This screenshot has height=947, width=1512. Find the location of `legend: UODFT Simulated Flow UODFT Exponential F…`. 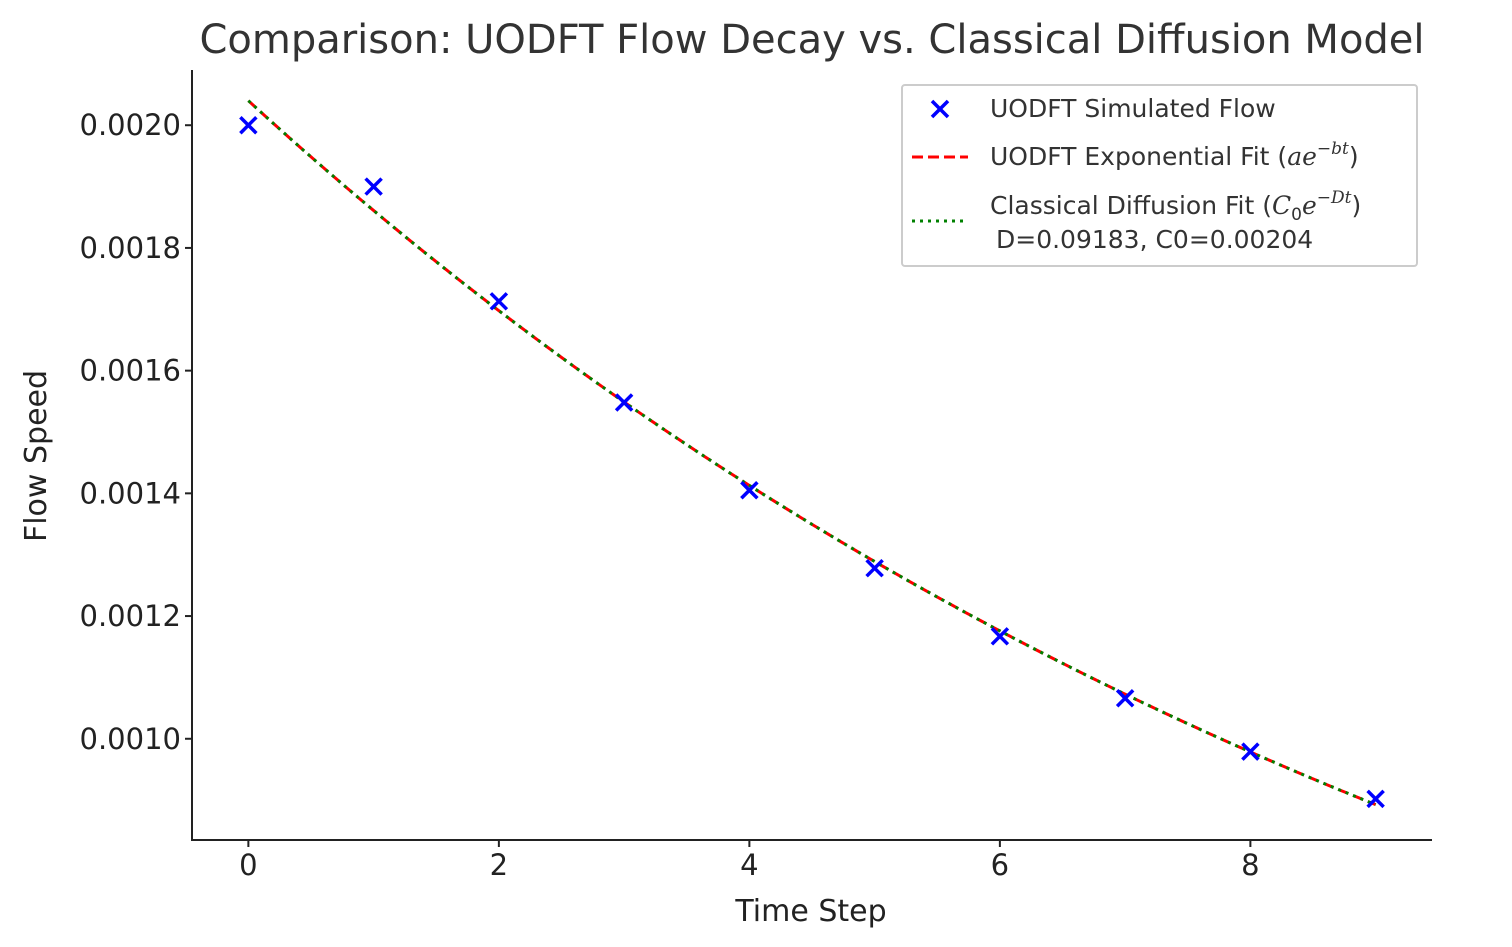

legend: UODFT Simulated Flow UODFT Exponential F… is located at coordinates (1159, 175).